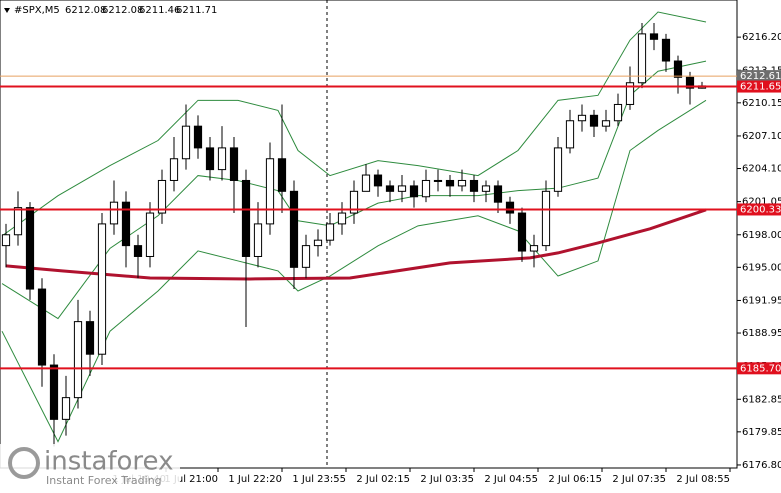  Describe the element at coordinates (761, 333) in the screenshot. I see `y-tick-label: 6188.95` at that location.